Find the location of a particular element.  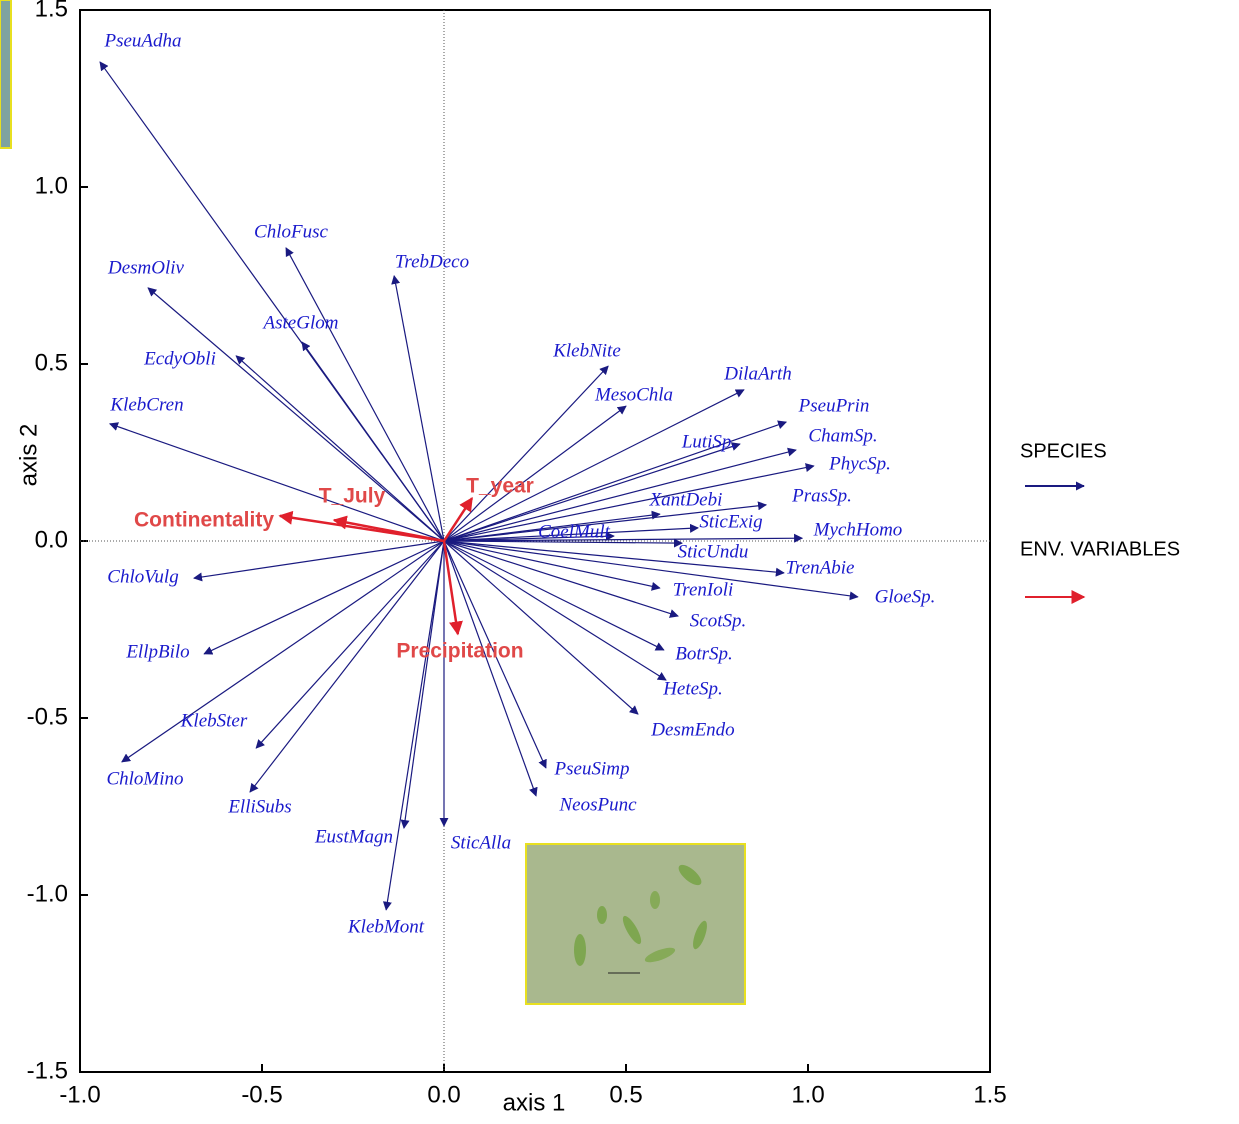

species-label: ChloFusc is located at coordinates (291, 231).